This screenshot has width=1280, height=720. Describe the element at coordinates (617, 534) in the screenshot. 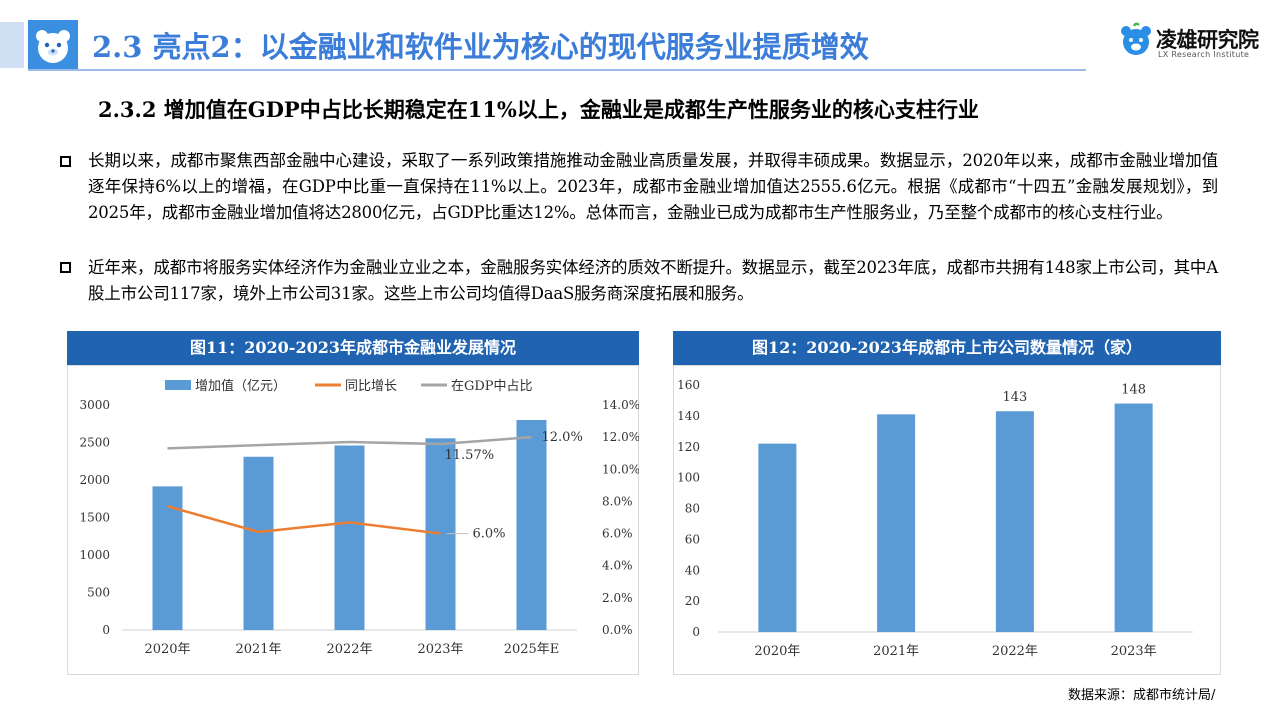

I see `y-tick-right: 6.0%` at that location.